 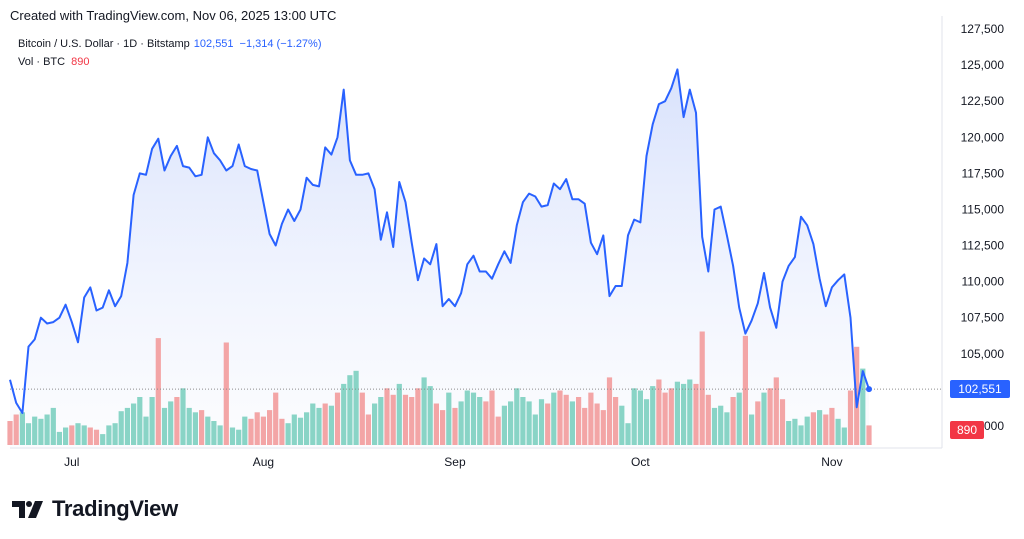 What do you see at coordinates (983, 137) in the screenshot?
I see `y-tick-label: 120,000` at bounding box center [983, 137].